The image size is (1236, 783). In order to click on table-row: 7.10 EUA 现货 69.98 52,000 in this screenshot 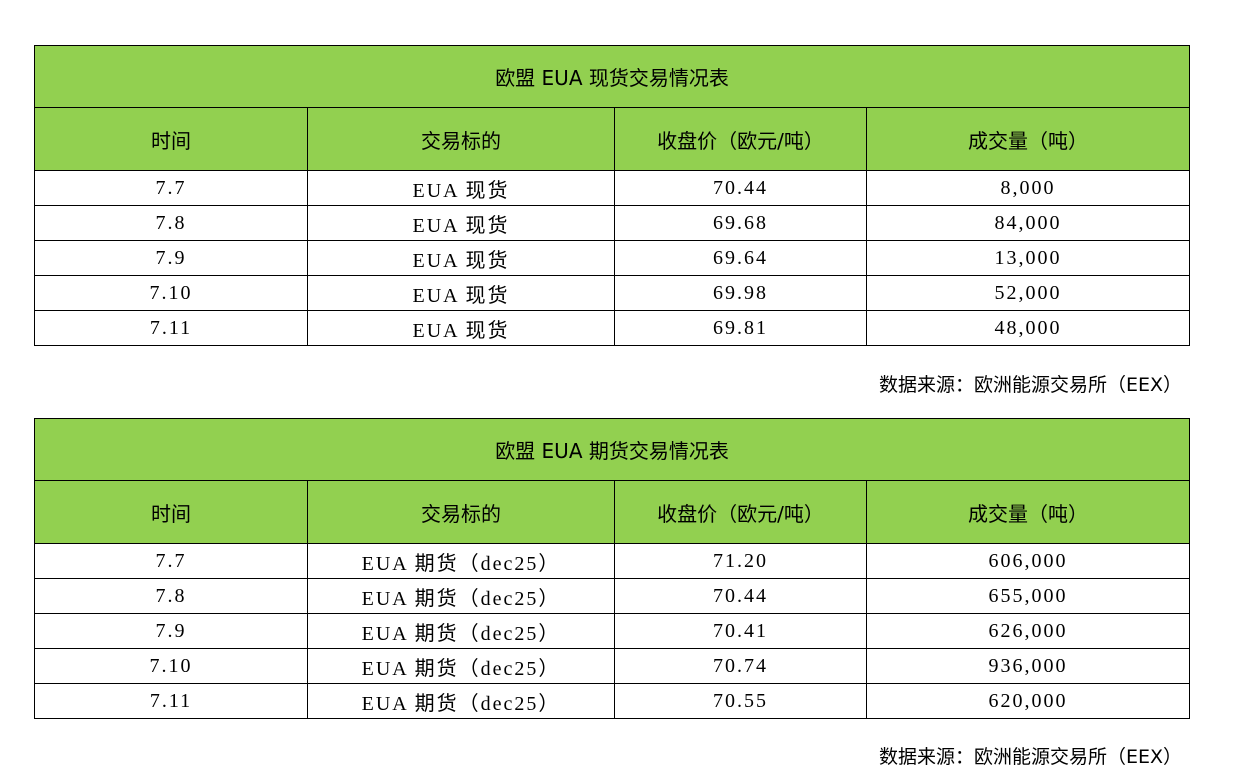, I will do `click(612, 293)`.